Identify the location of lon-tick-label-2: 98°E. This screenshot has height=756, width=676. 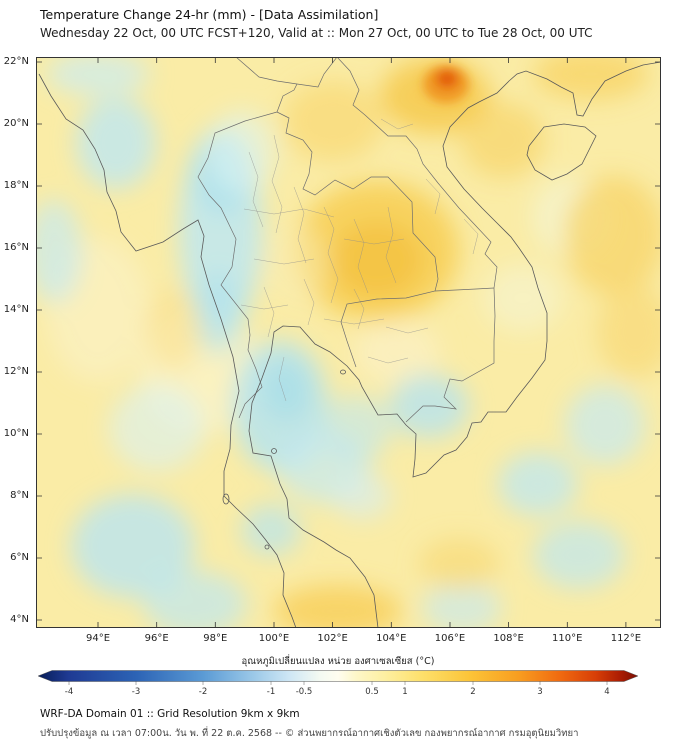
(215, 638).